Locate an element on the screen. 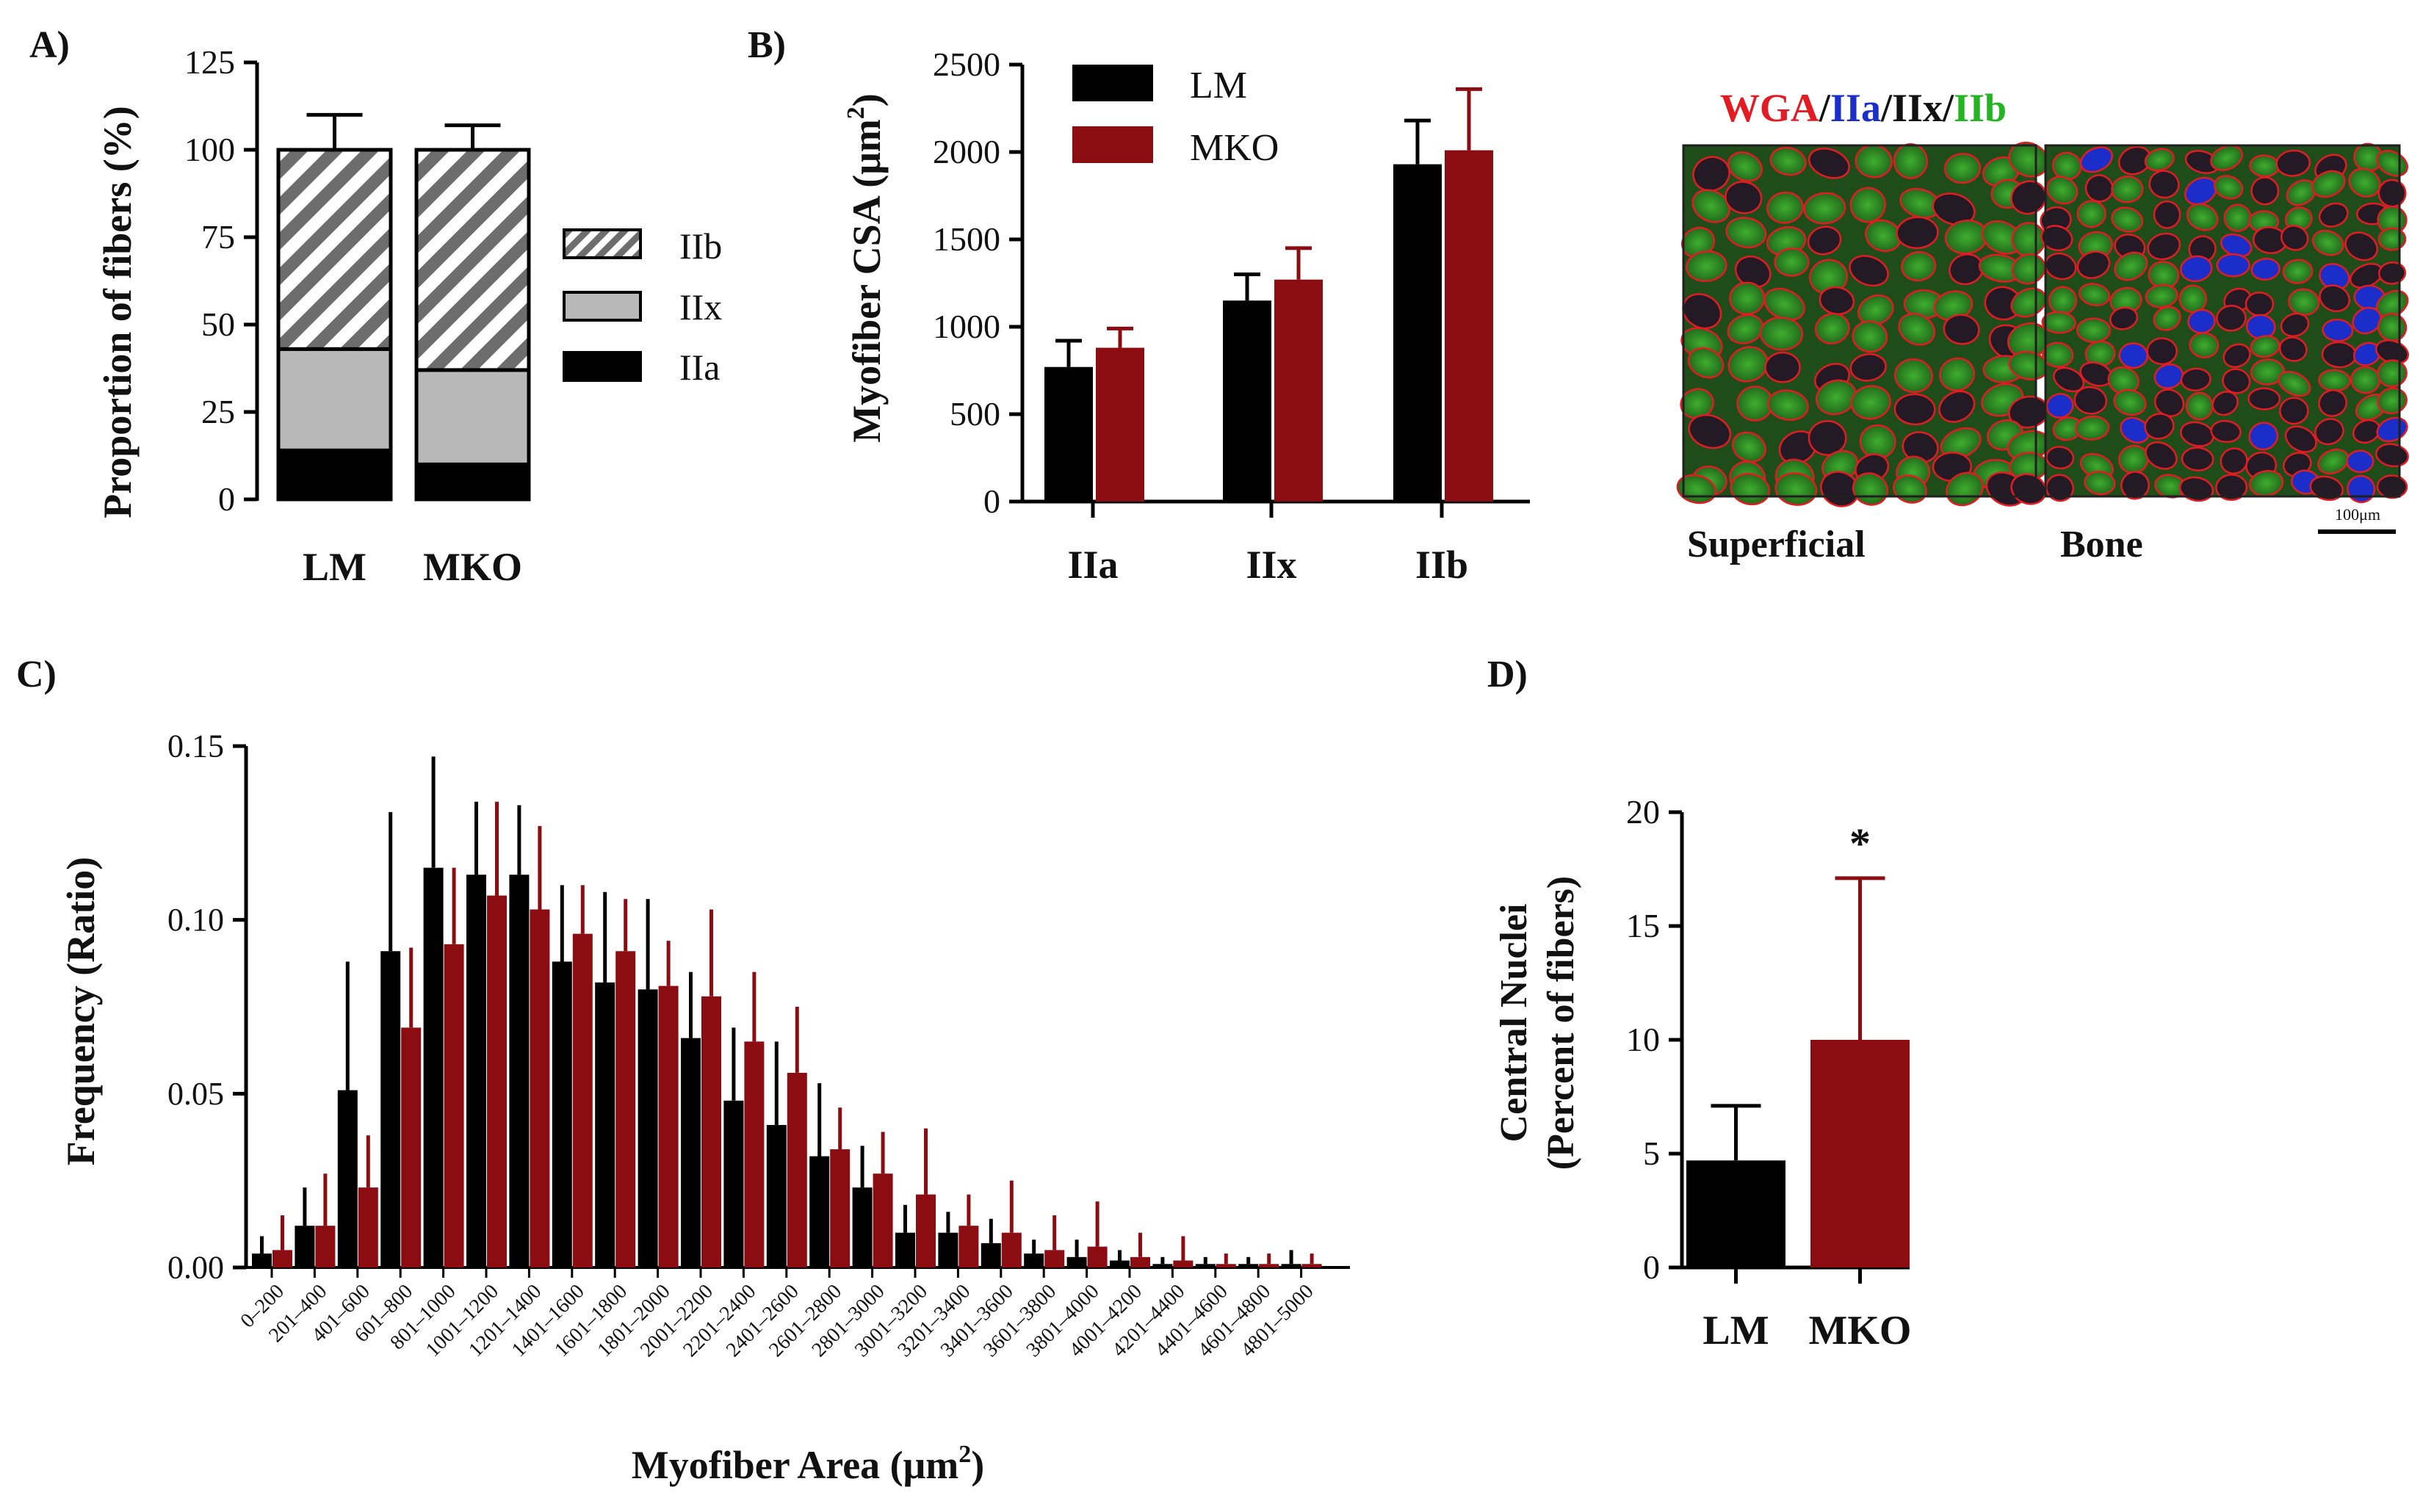 The width and height of the screenshot is (2423, 1512). micrograph-panel: WGA/IIa/IIx/IIb Superficial Bone 100μm is located at coordinates (2043, 326).